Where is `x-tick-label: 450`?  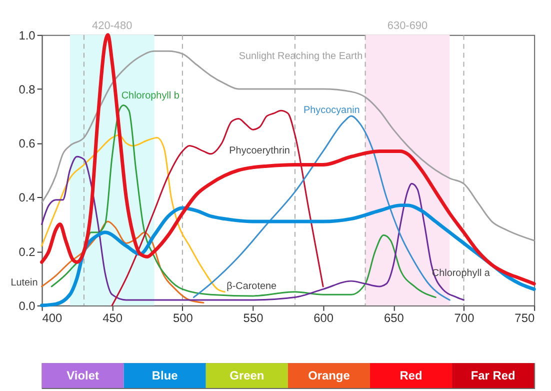
x-tick-label: 450 is located at coordinates (112, 317).